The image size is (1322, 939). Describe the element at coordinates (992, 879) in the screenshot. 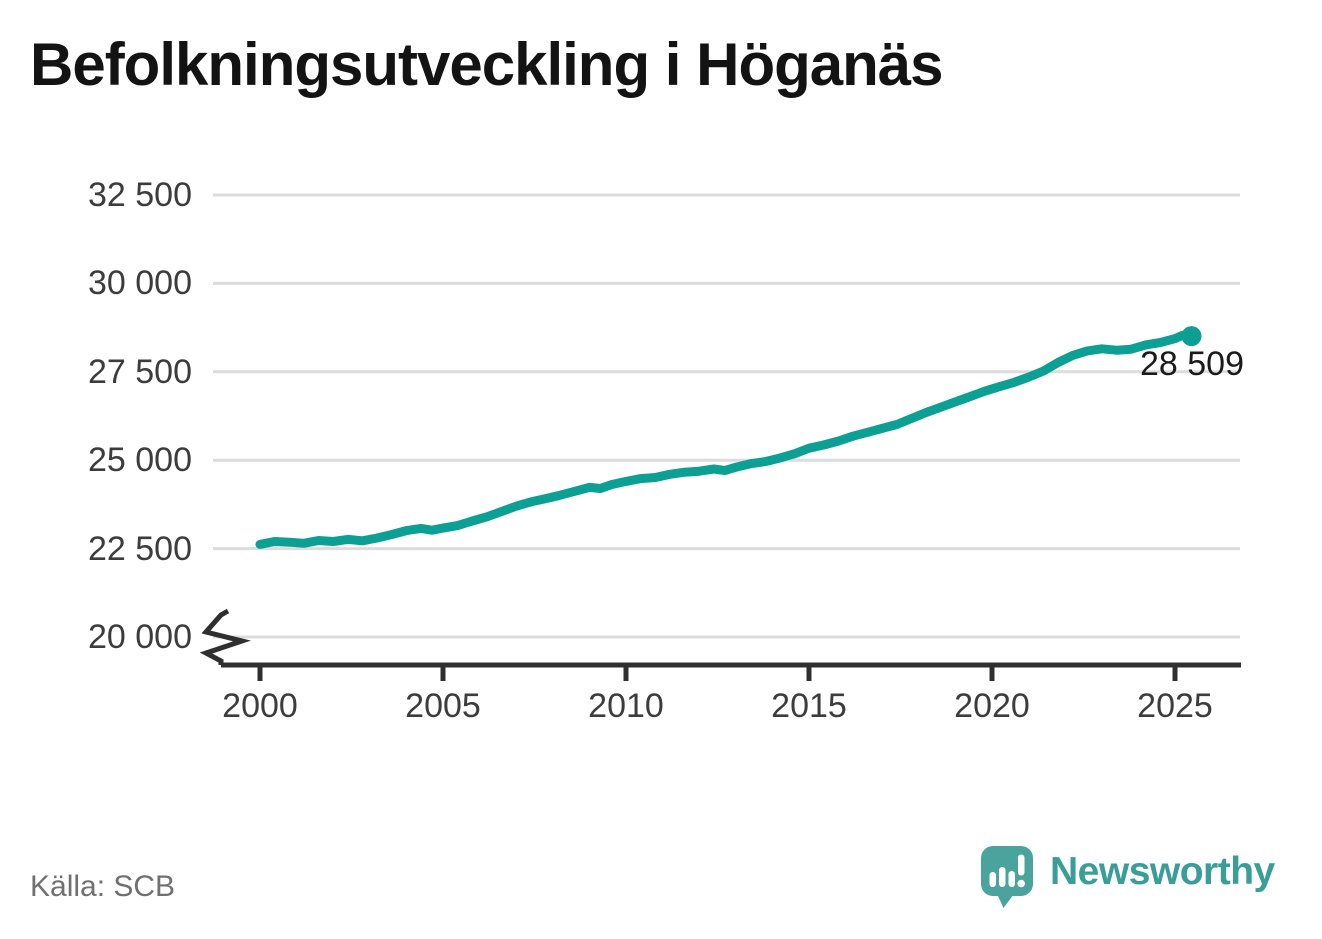

I see `logo-bar-short` at that location.